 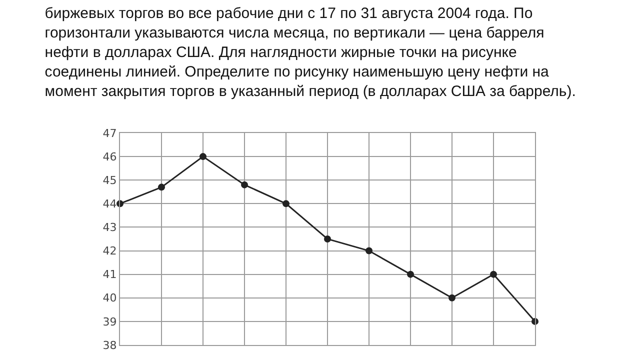 What do you see at coordinates (109, 180) in the screenshot?
I see `y-tick-label: 45` at bounding box center [109, 180].